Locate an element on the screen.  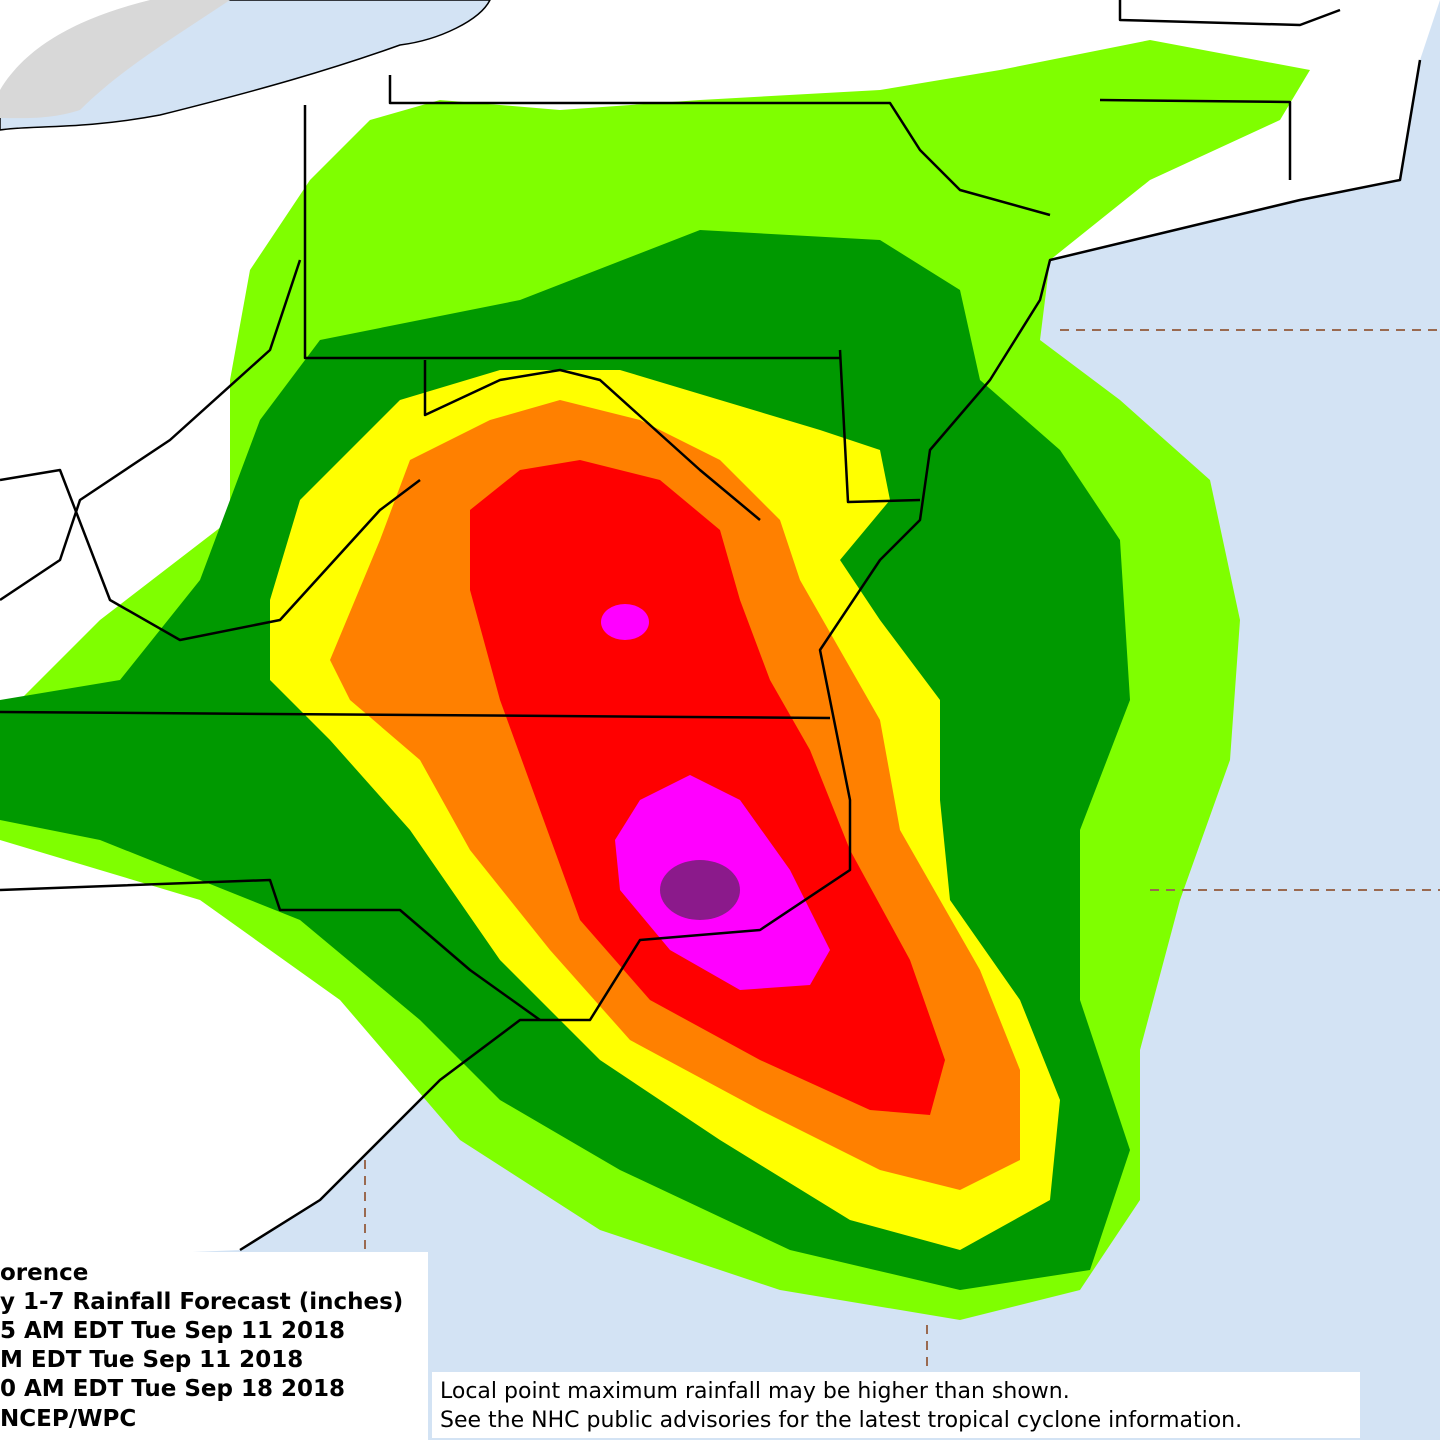
title-box is located at coordinates (214, 1346).